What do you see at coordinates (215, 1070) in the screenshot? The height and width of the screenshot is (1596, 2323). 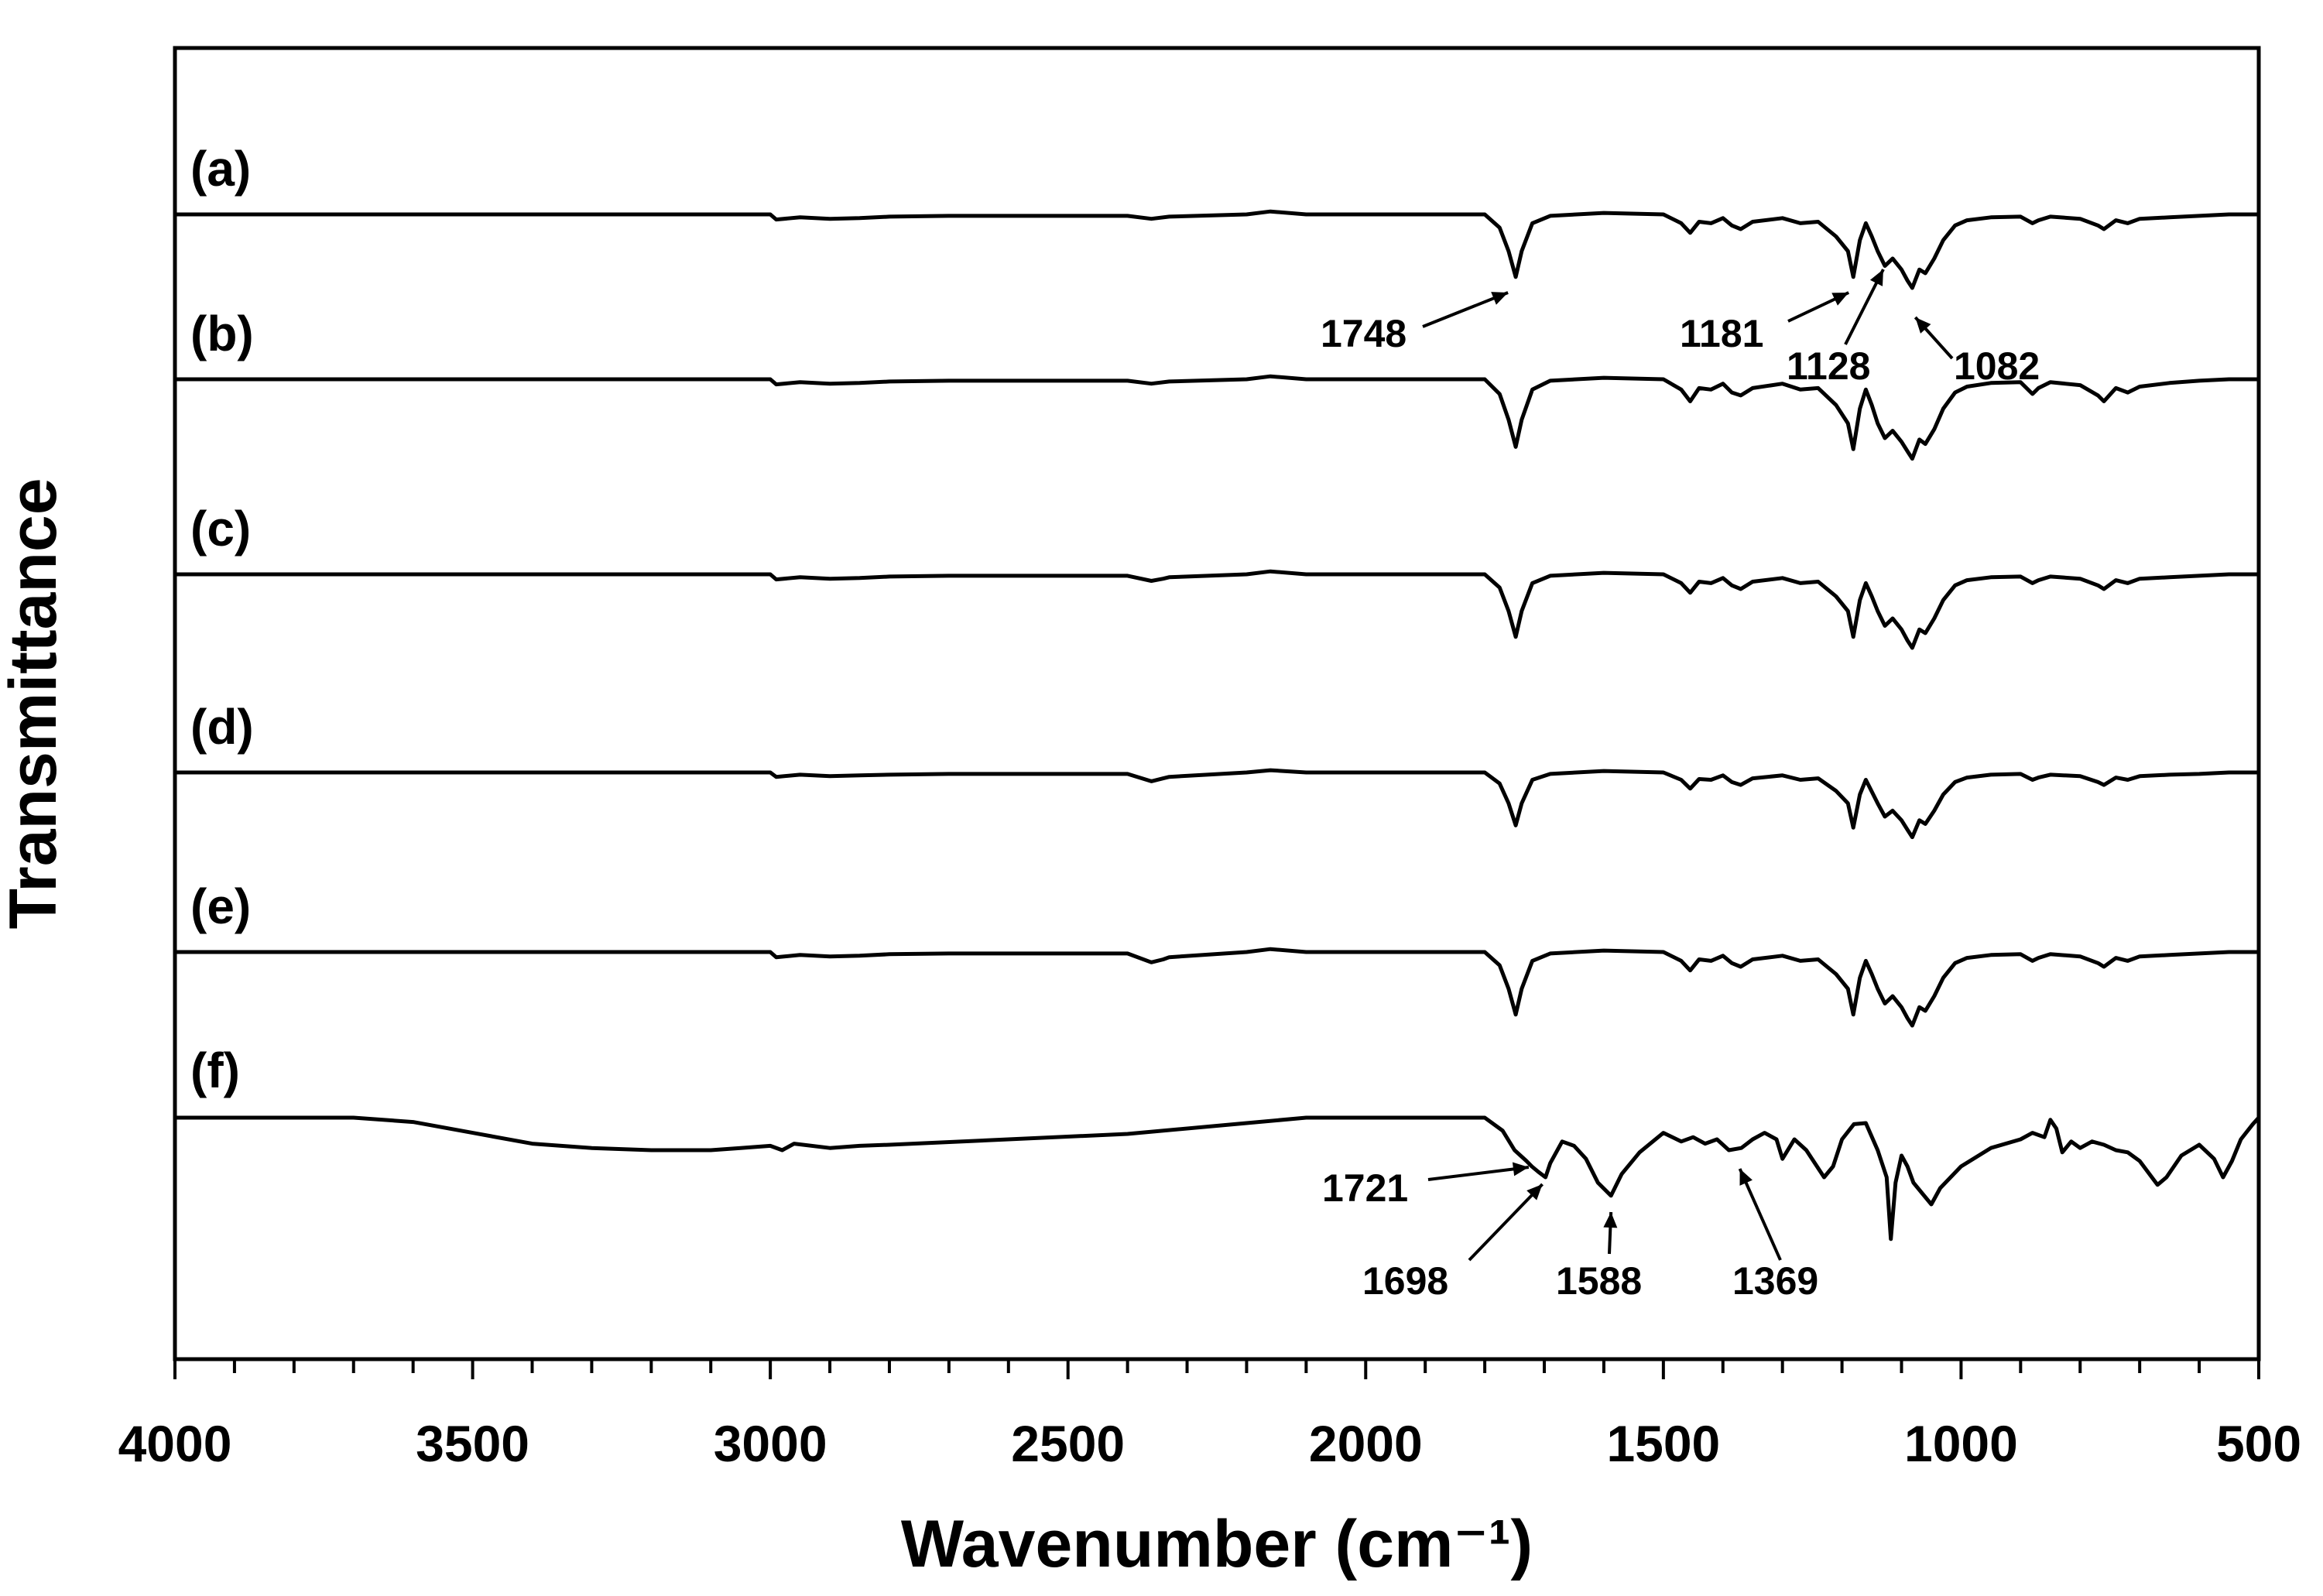 I see `series-label-f: (f)` at bounding box center [215, 1070].